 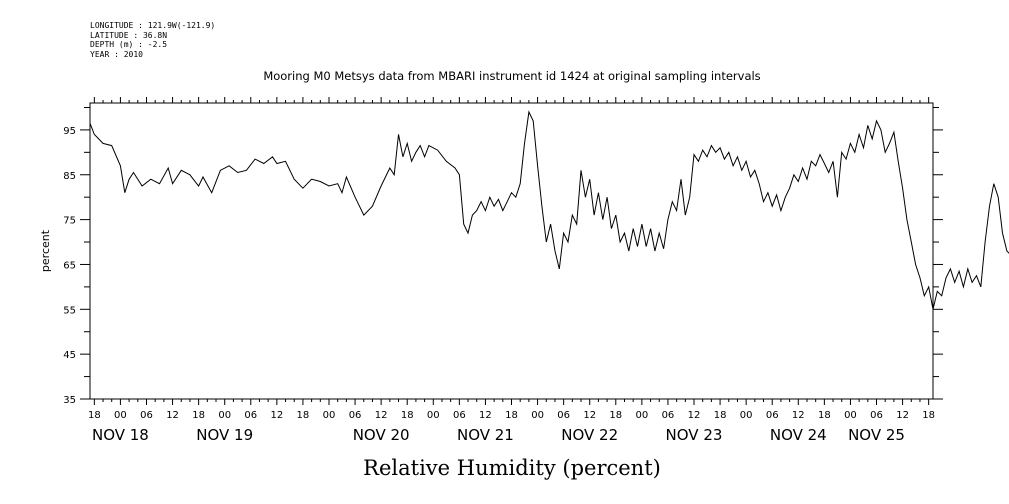 I want to click on y-tick-label: 95, so click(x=69, y=131).